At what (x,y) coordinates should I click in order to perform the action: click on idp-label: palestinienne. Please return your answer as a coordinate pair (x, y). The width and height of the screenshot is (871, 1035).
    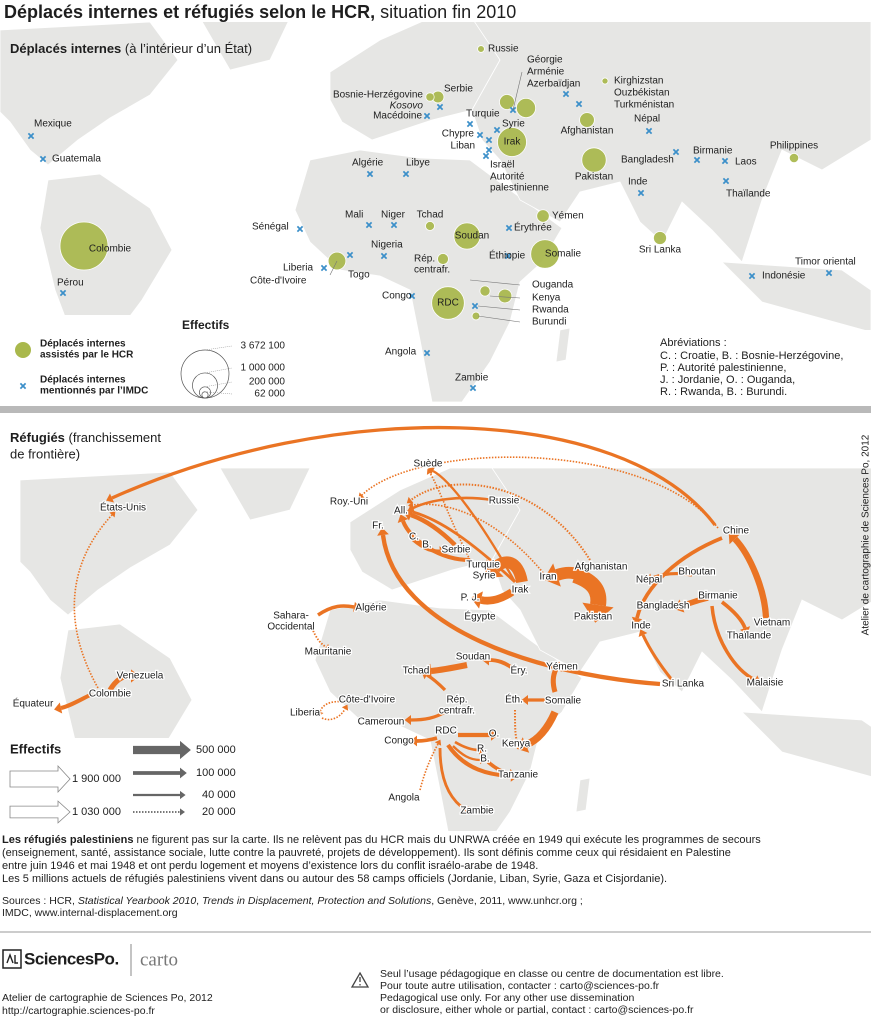
    Looking at the image, I should click on (519, 188).